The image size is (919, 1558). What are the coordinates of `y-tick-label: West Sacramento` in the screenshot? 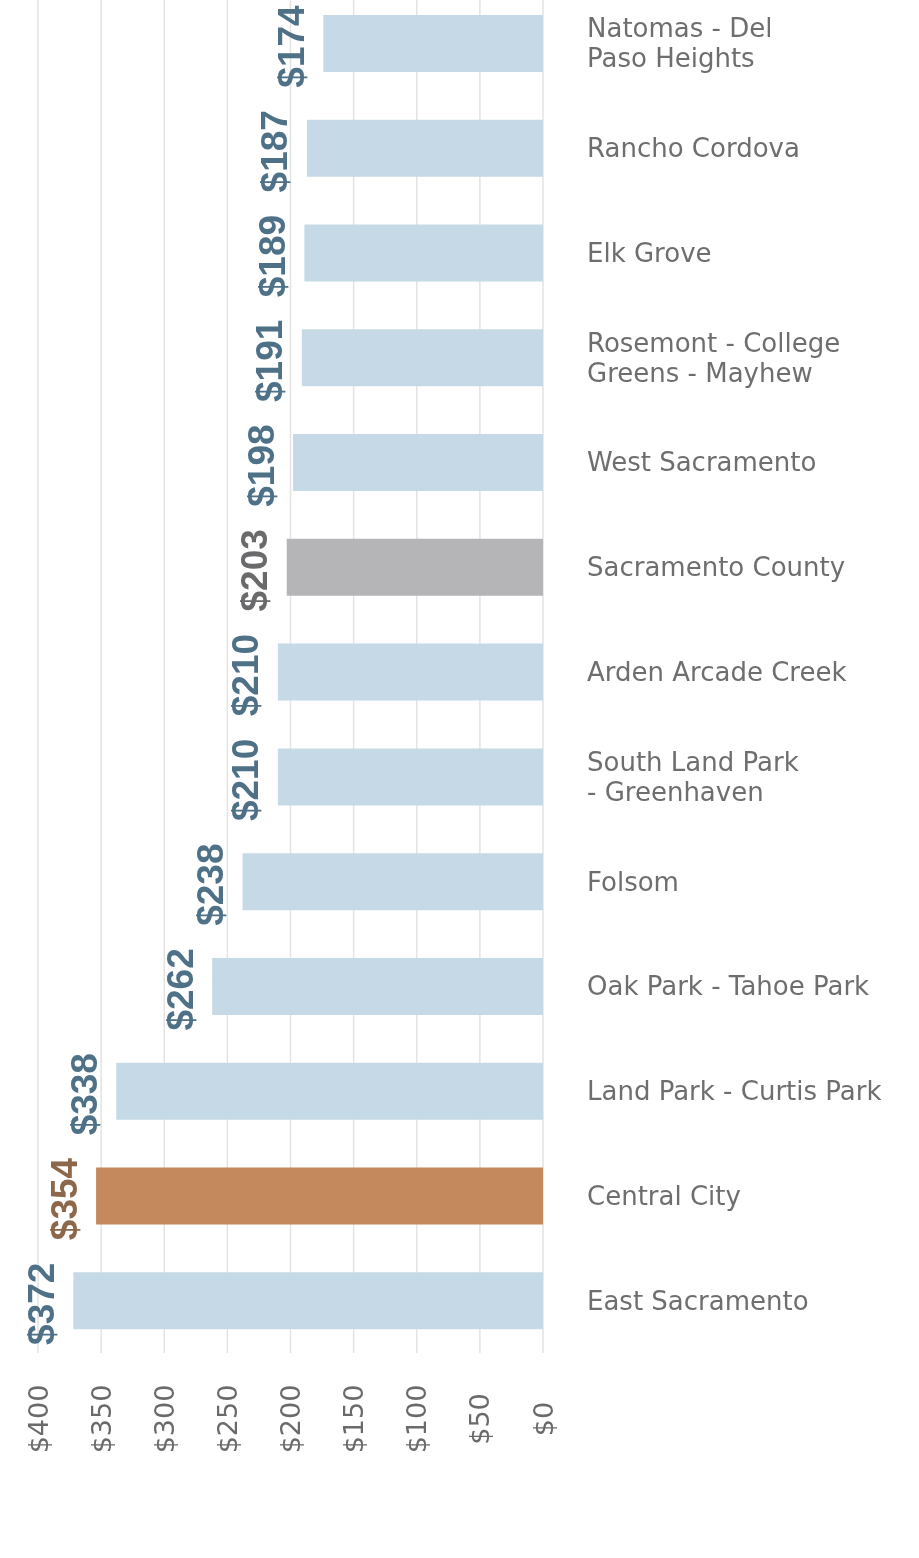 It's located at (702, 462).